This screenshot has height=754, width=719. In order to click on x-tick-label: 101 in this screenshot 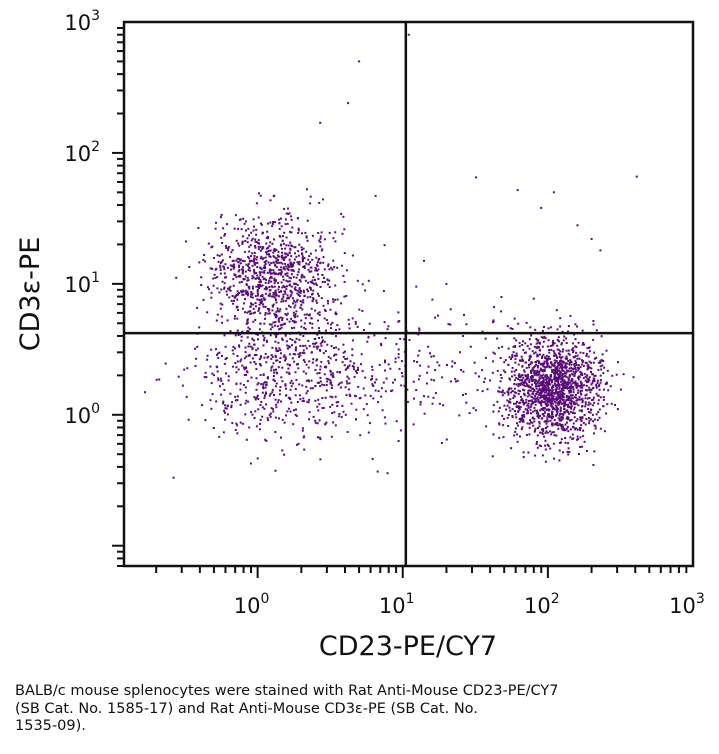, I will do `click(397, 604)`.